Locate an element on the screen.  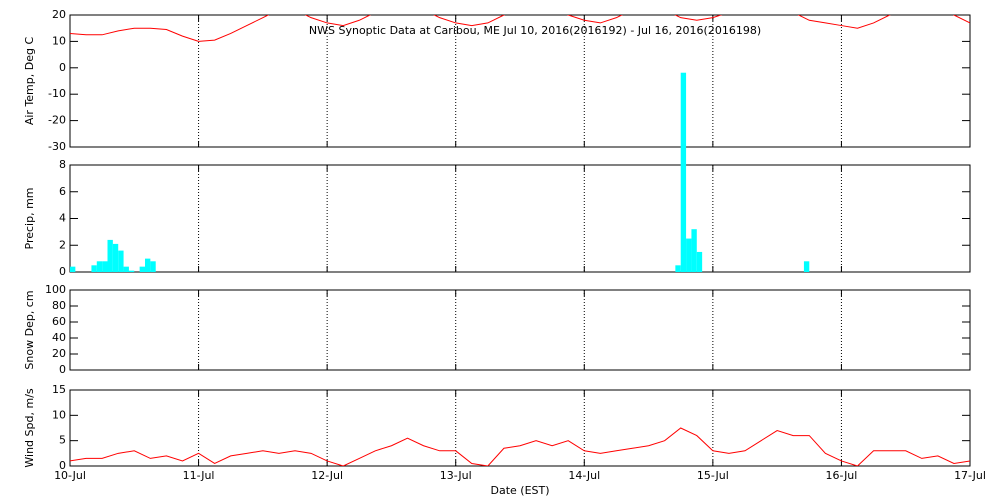
y-tick-label: -10 is located at coordinates (57, 93).